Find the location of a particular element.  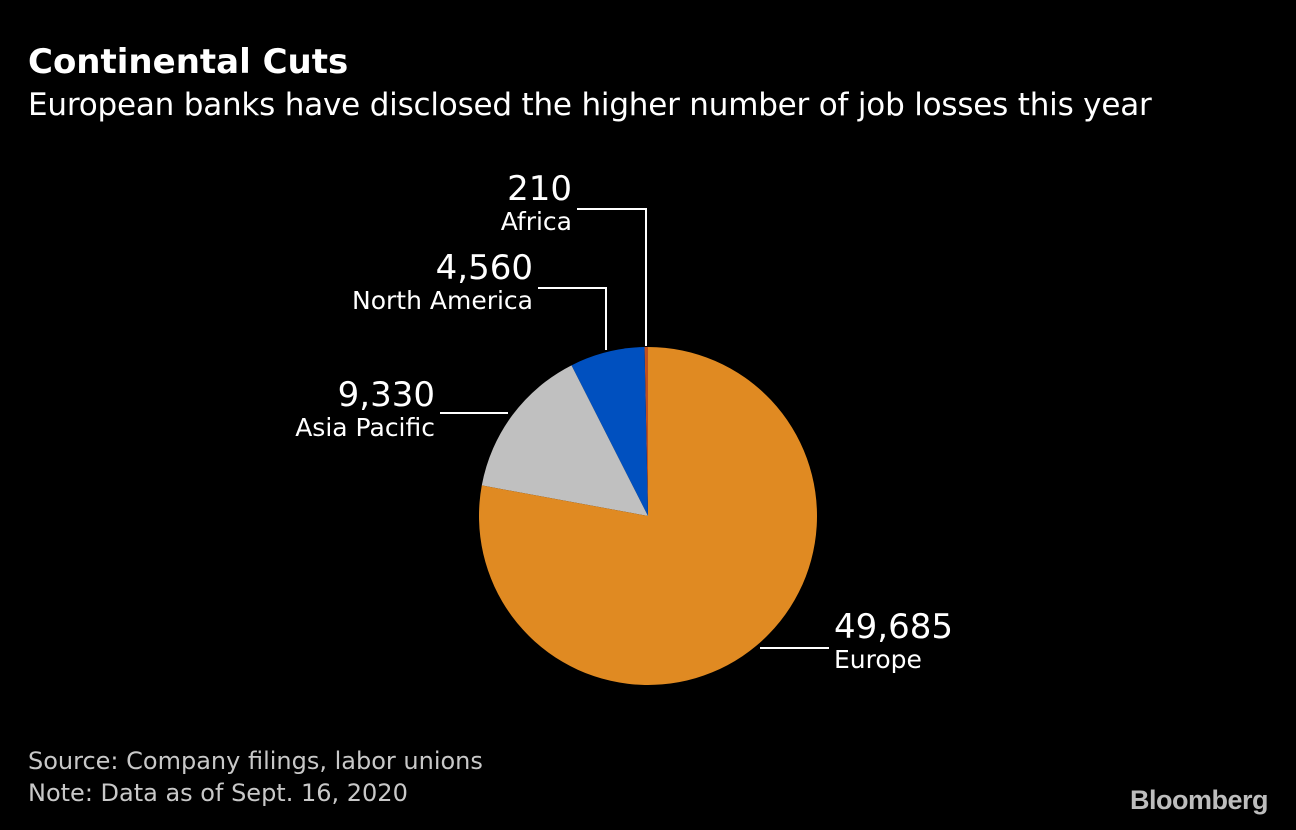

data-note: Note: Data as of Sept. 16, 2020 is located at coordinates (218, 793).